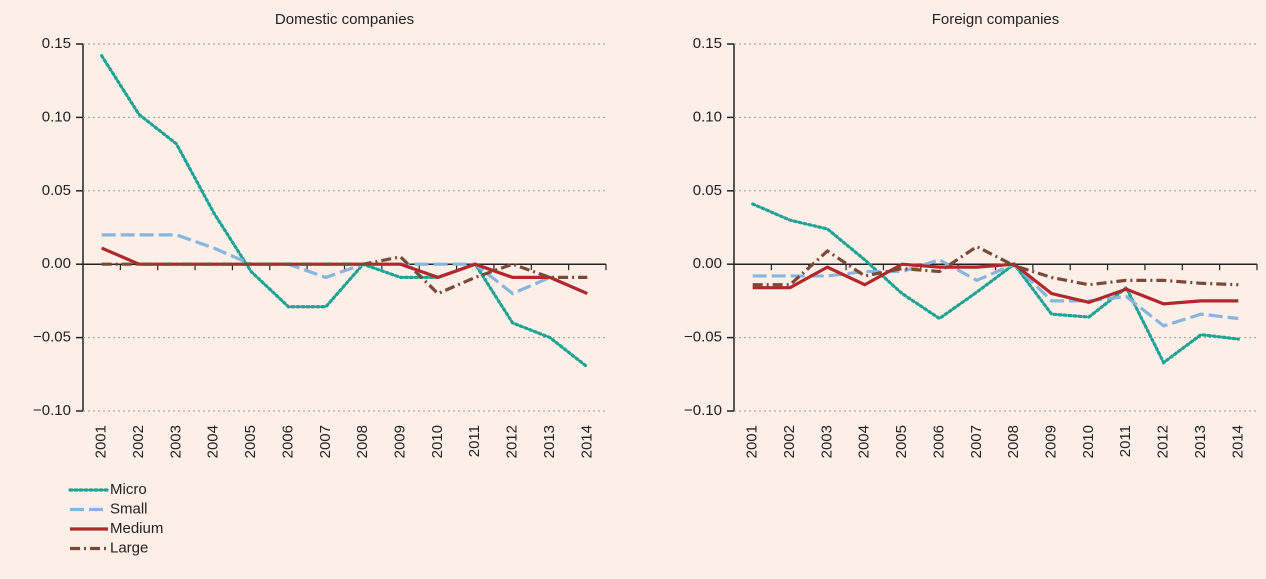  I want to click on legend-label: Small, so click(129, 508).